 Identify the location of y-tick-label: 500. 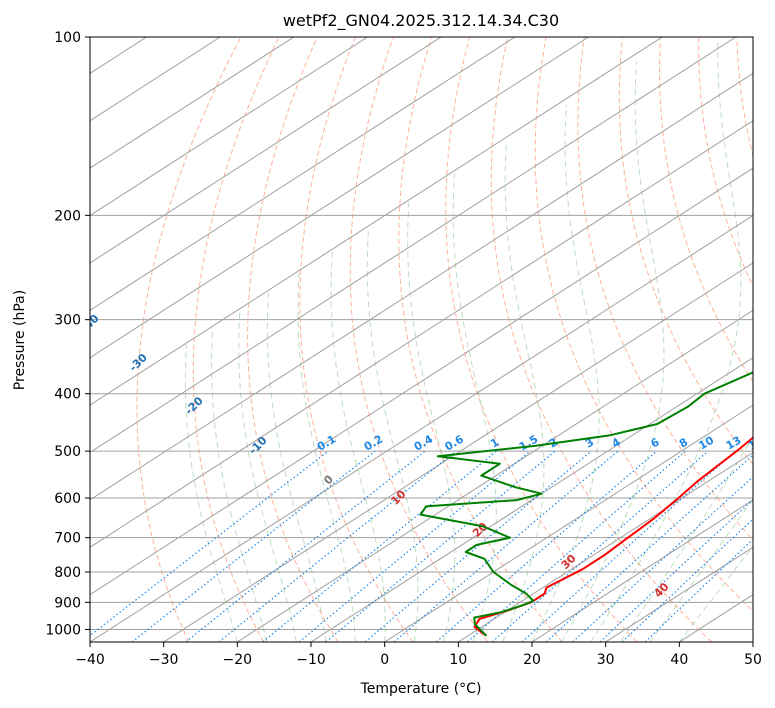
(67, 452).